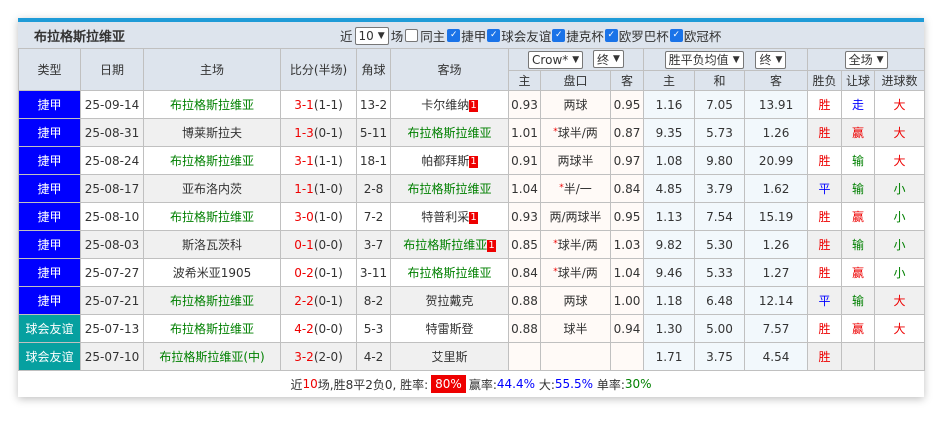 The height and width of the screenshot is (421, 943). Describe the element at coordinates (627, 244) in the screenshot. I see `ah-away-odds: 1.03` at that location.